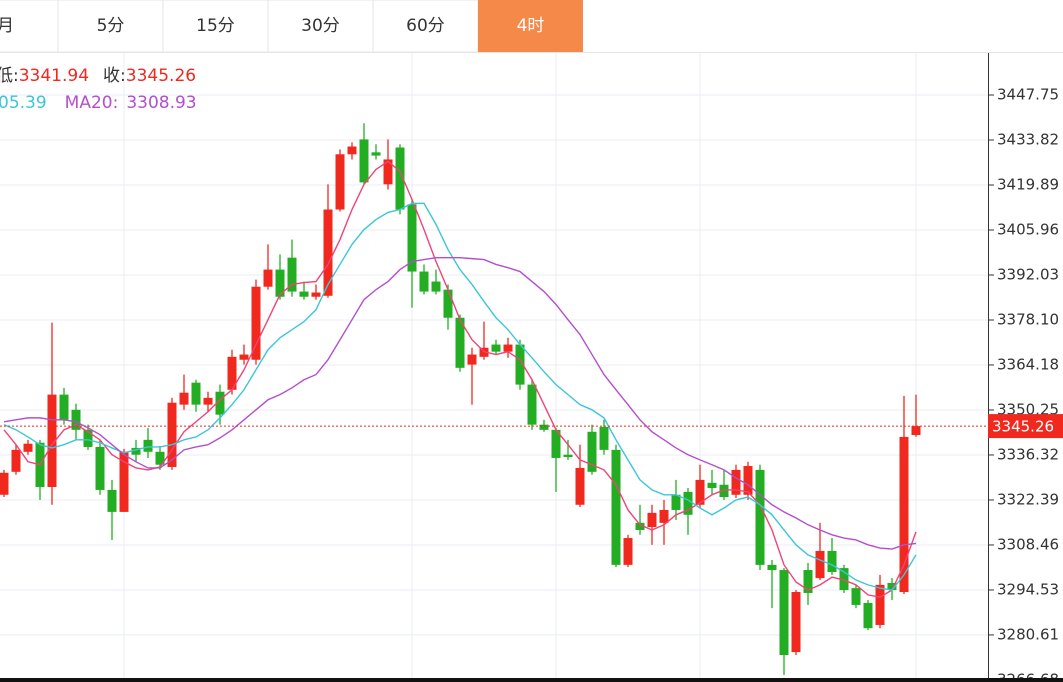 This screenshot has height=682, width=1063. I want to click on y-tick-label: 3308.46, so click(1028, 544).